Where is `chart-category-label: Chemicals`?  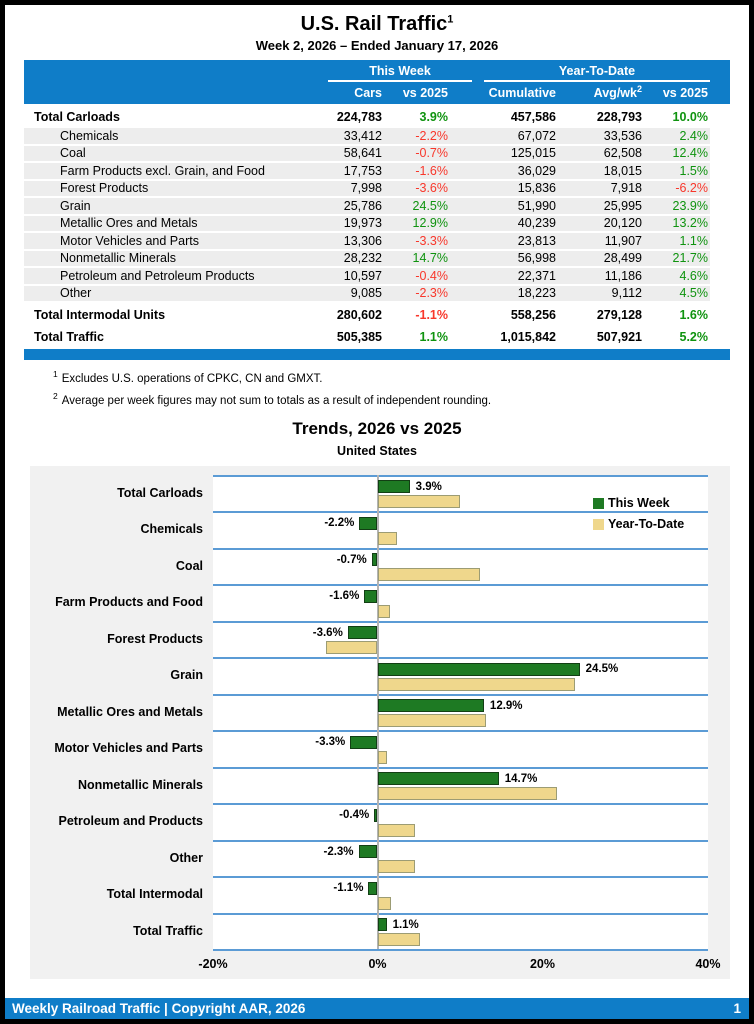
chart-category-label: Chemicals is located at coordinates (171, 529).